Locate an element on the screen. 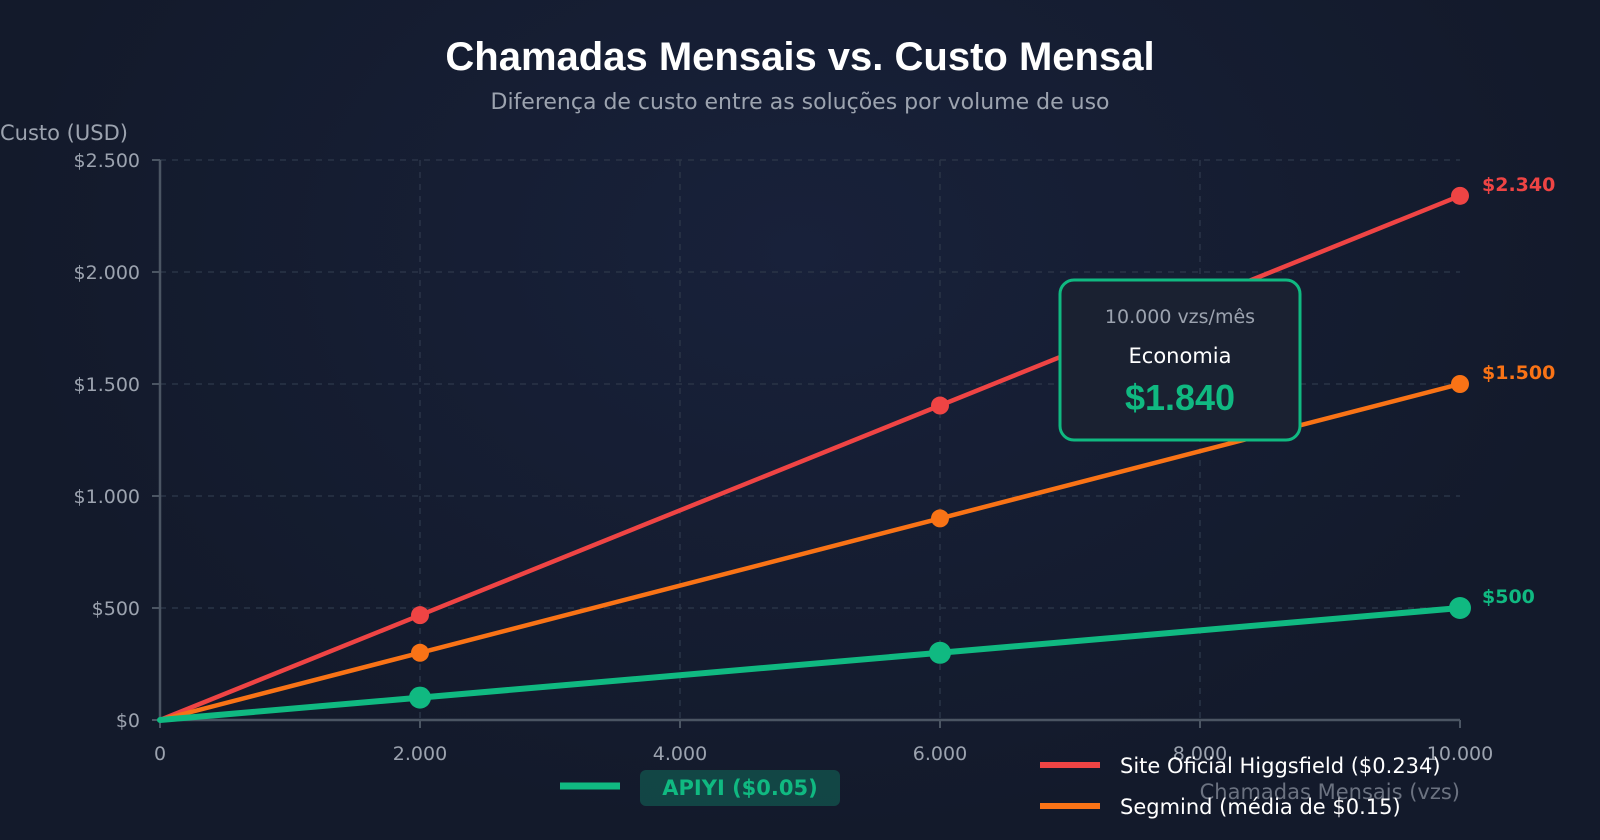 This screenshot has height=840, width=1600. y-axis-label: Custo (USD) is located at coordinates (64, 133).